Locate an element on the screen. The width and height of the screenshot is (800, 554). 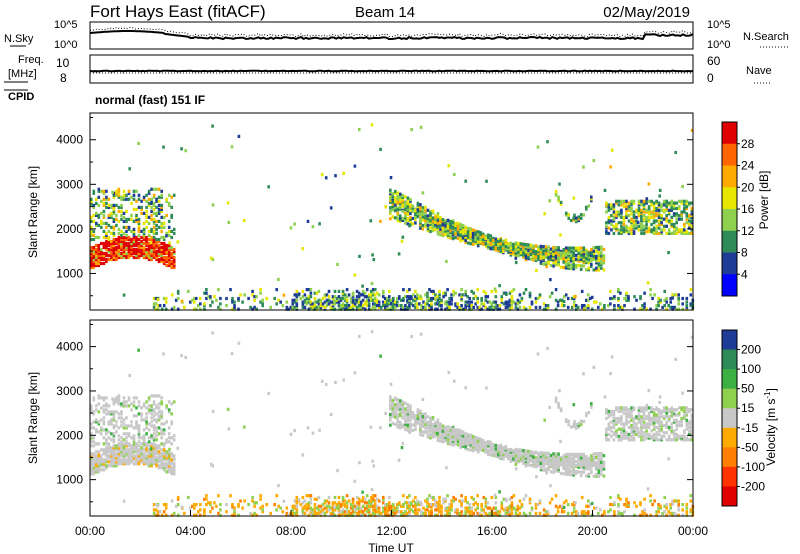
beam-title: Beam 14 is located at coordinates (385, 12).